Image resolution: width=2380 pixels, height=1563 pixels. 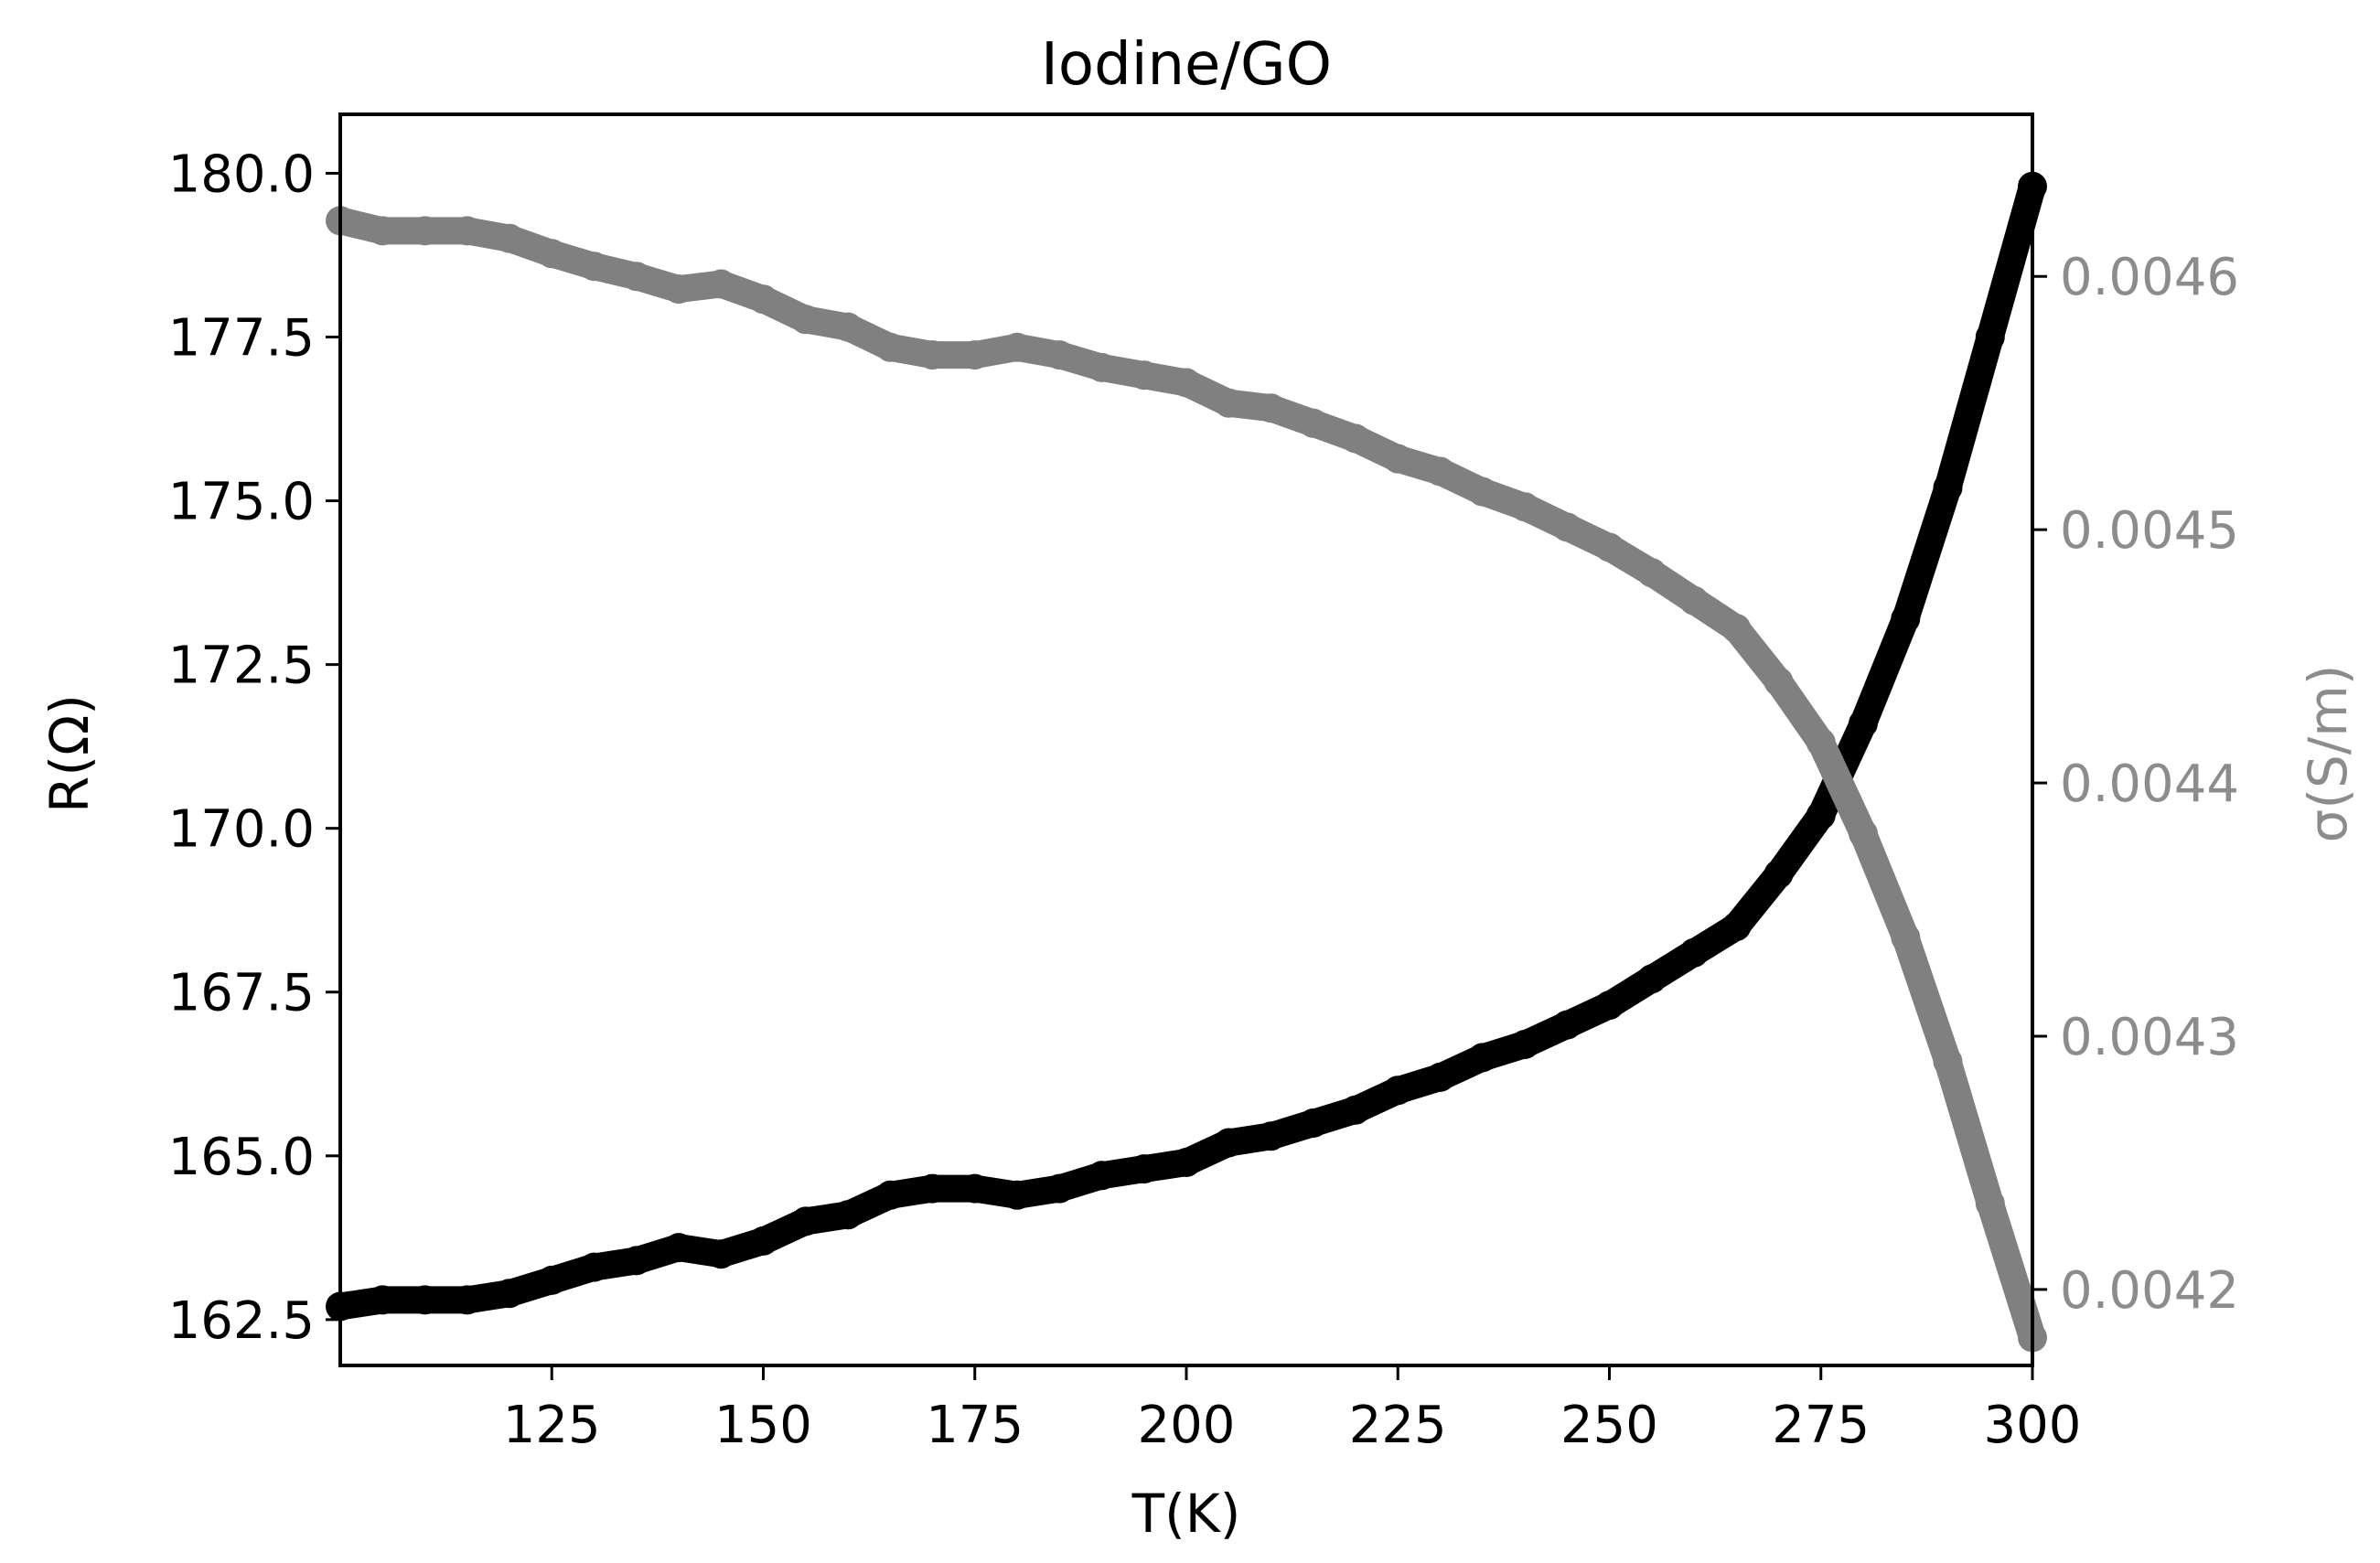 I want to click on x-tick-label: 125, so click(x=552, y=1425).